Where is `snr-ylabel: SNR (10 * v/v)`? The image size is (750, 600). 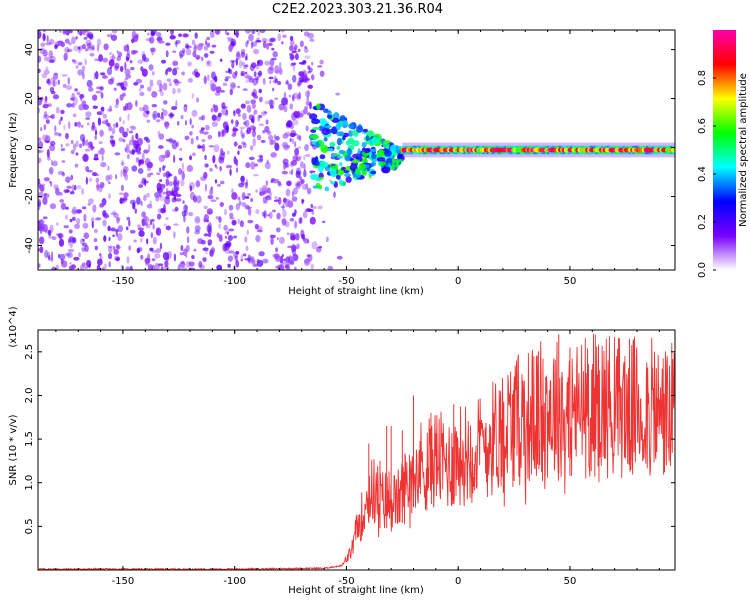
snr-ylabel: SNR (10 * v/v) is located at coordinates (13, 449).